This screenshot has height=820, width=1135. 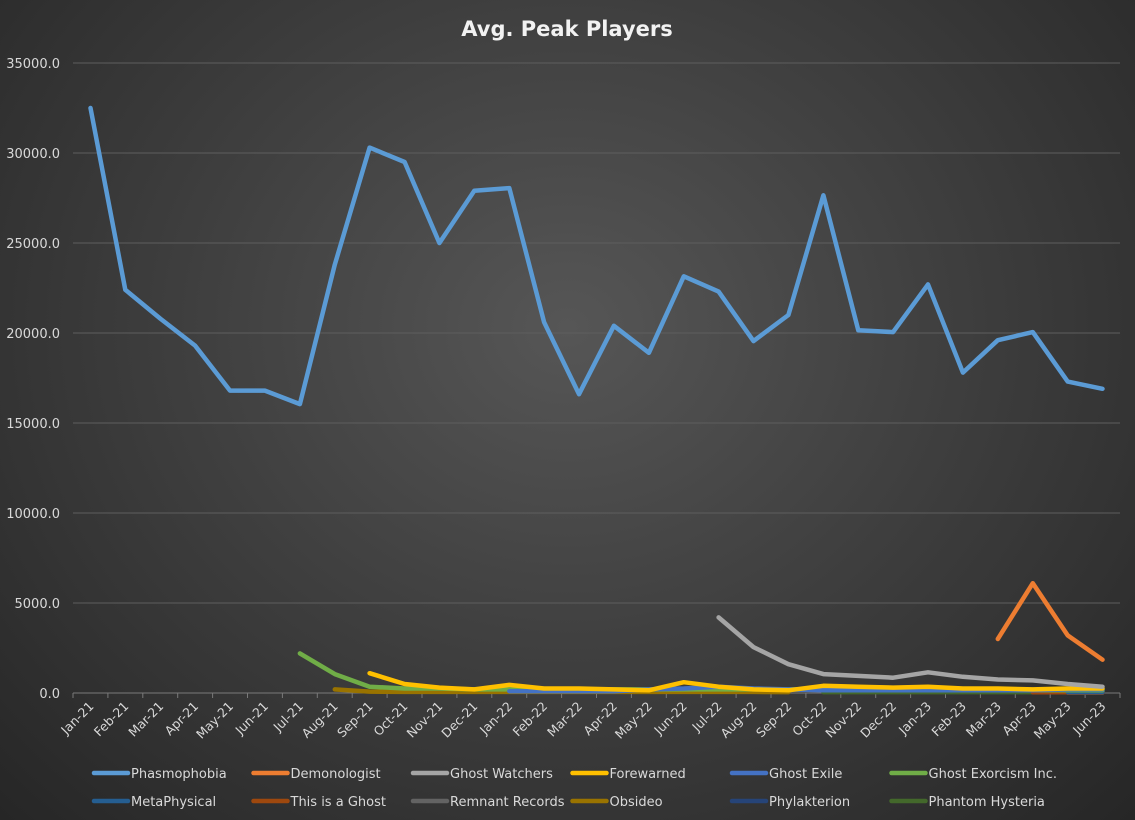 I want to click on x-tick-label: May-23, so click(x=1052, y=720).